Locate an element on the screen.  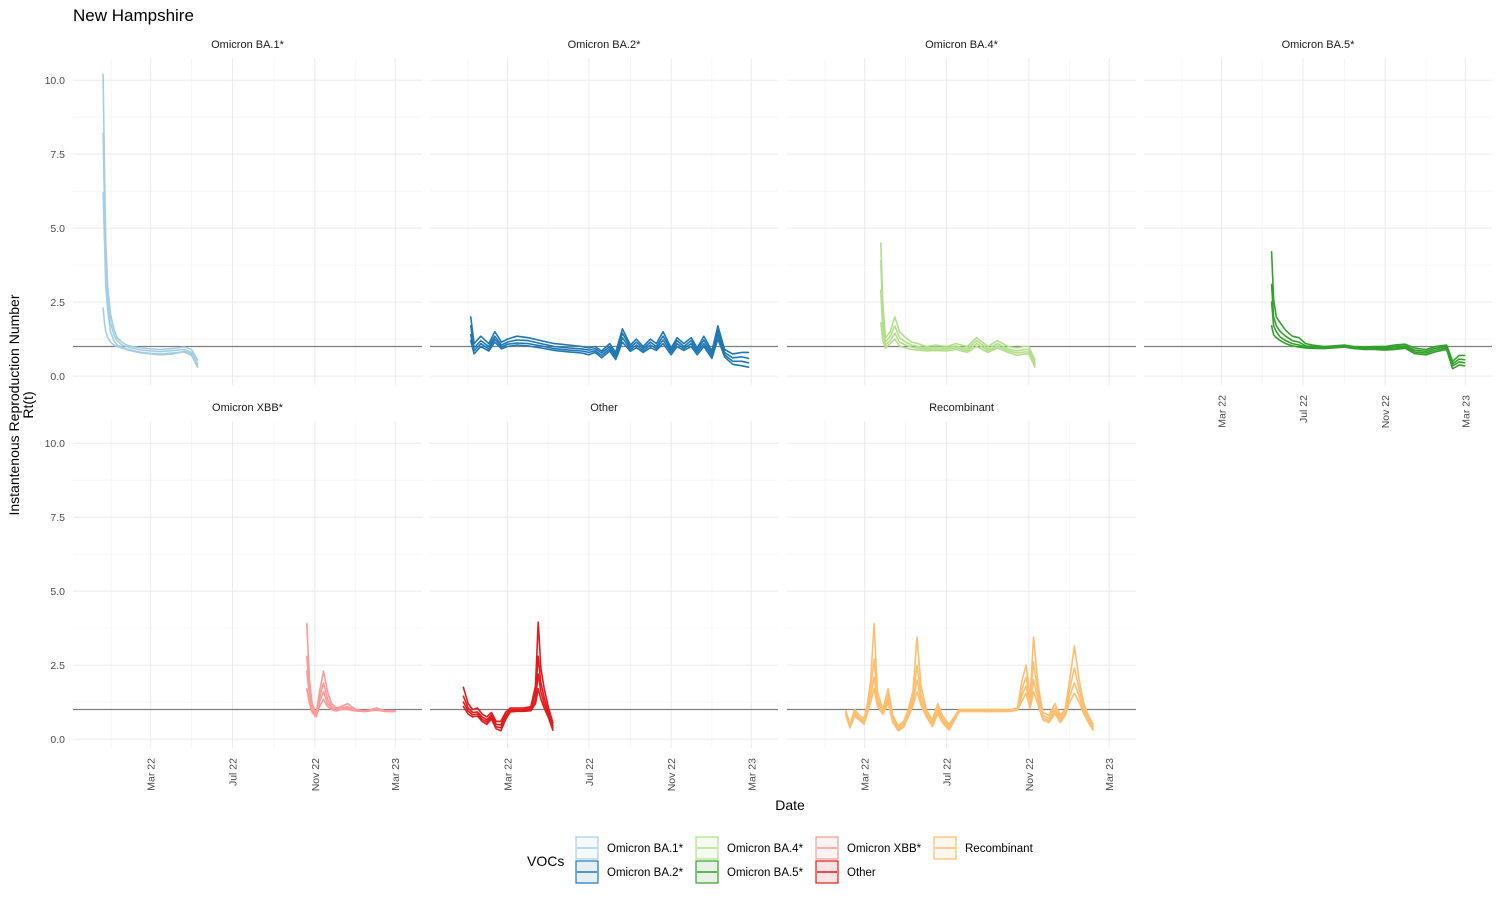
legend-label: Recombinant is located at coordinates (999, 849).